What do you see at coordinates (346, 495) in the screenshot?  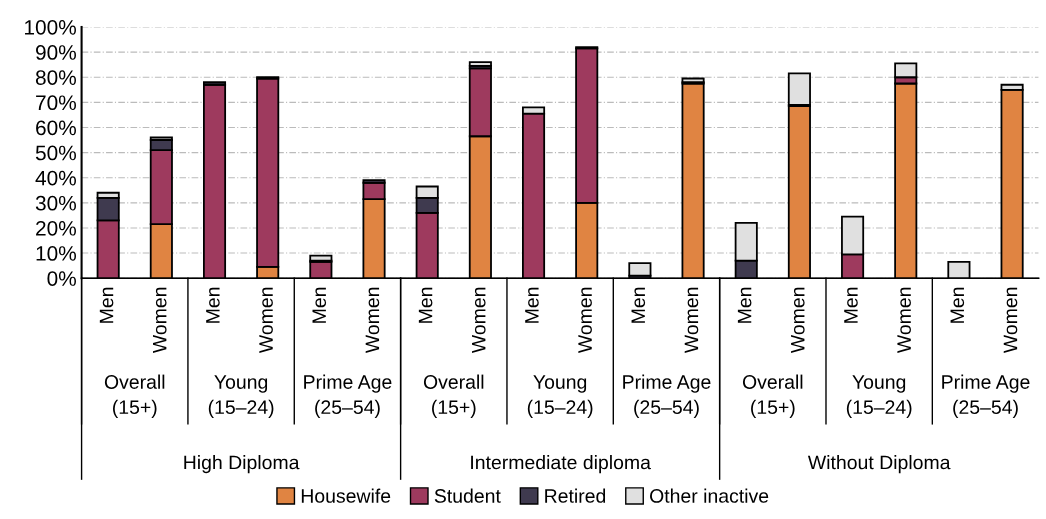 I see `legend-label: Housewife` at bounding box center [346, 495].